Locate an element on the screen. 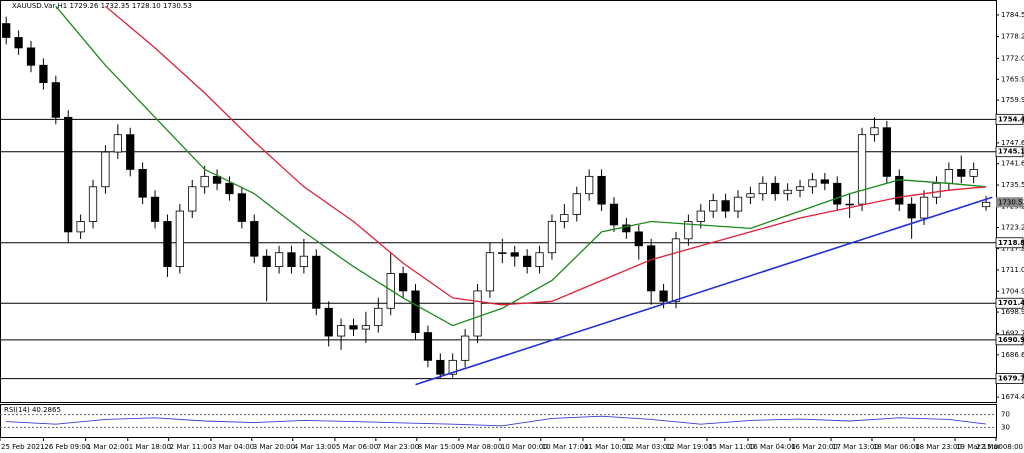  rsi-line is located at coordinates (496, 421).